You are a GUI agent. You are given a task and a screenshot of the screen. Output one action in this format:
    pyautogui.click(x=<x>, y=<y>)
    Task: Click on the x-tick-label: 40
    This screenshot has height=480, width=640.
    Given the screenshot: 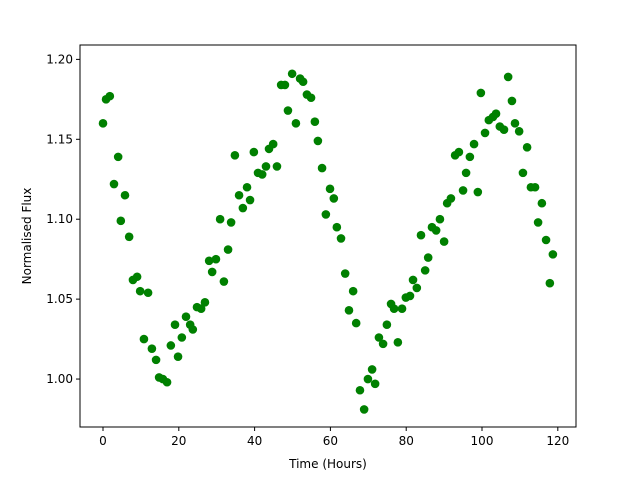 What is the action you would take?
    pyautogui.click(x=254, y=441)
    